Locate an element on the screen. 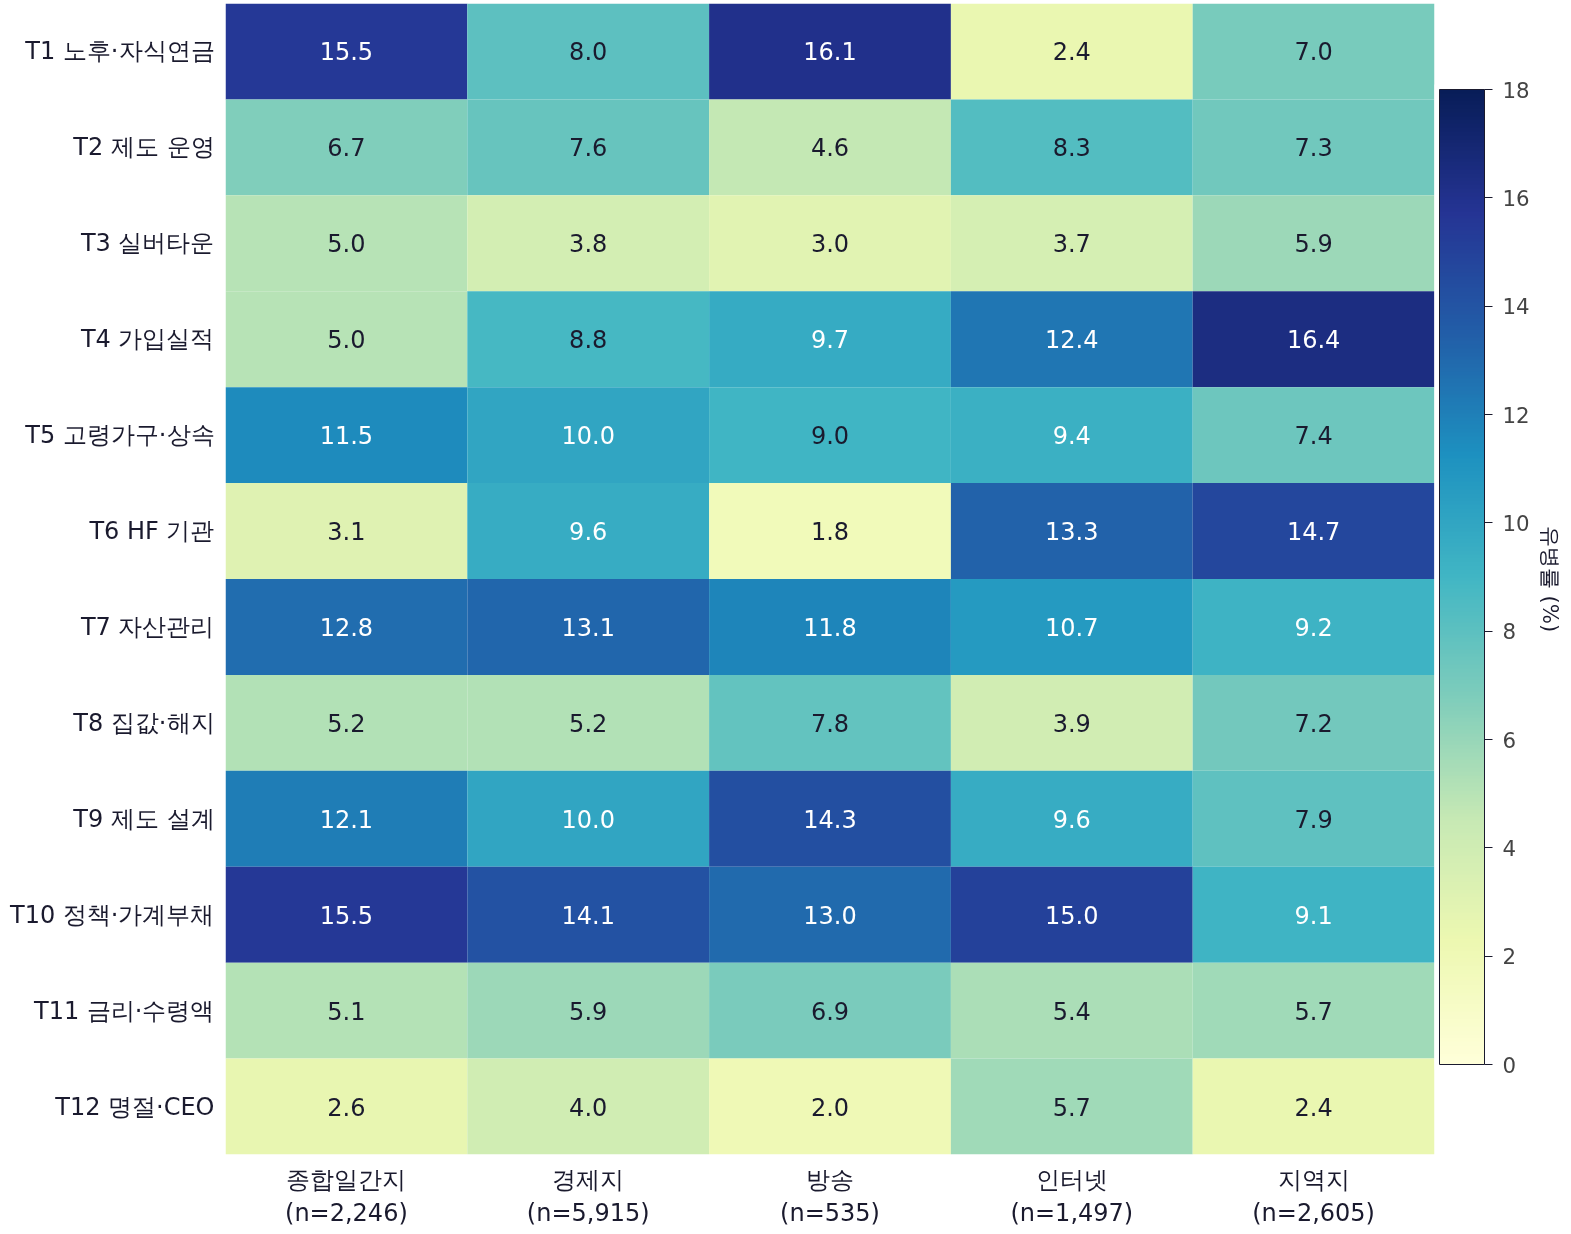 This screenshot has height=1234, width=1571. data-label: 9.1 is located at coordinates (1313, 915).